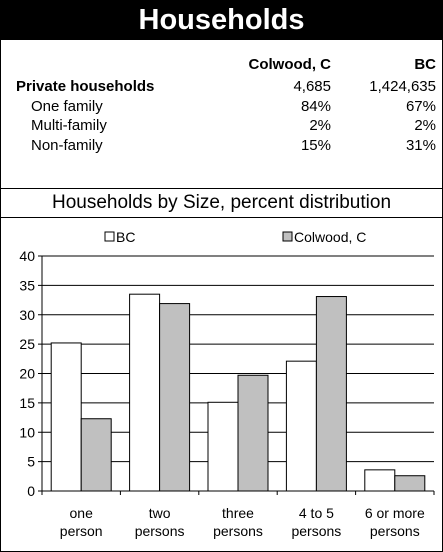  Describe the element at coordinates (315, 145) in the screenshot. I see `cell-non-family-colwood: 15%` at that location.